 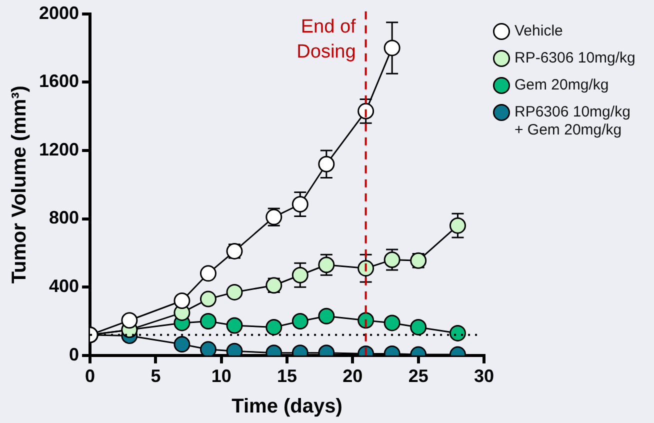 I want to click on x-tick-label: 25, so click(x=418, y=376).